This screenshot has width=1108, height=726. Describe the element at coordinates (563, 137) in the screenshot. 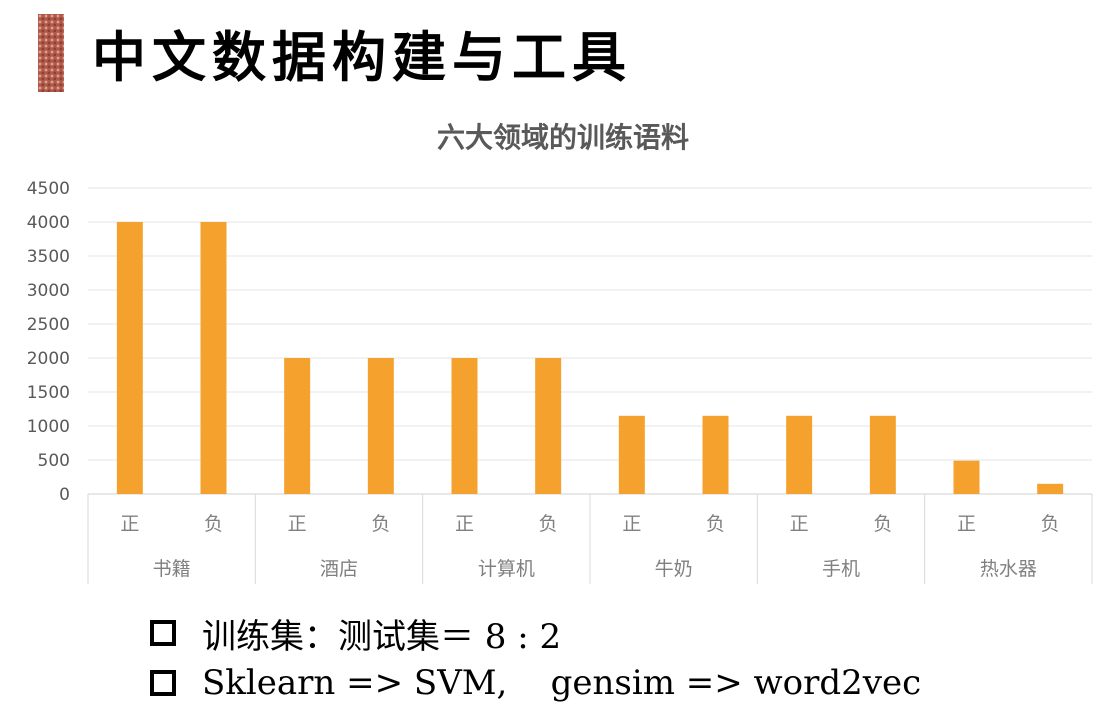

I see `chart-title: 六大领域的训练语料` at that location.